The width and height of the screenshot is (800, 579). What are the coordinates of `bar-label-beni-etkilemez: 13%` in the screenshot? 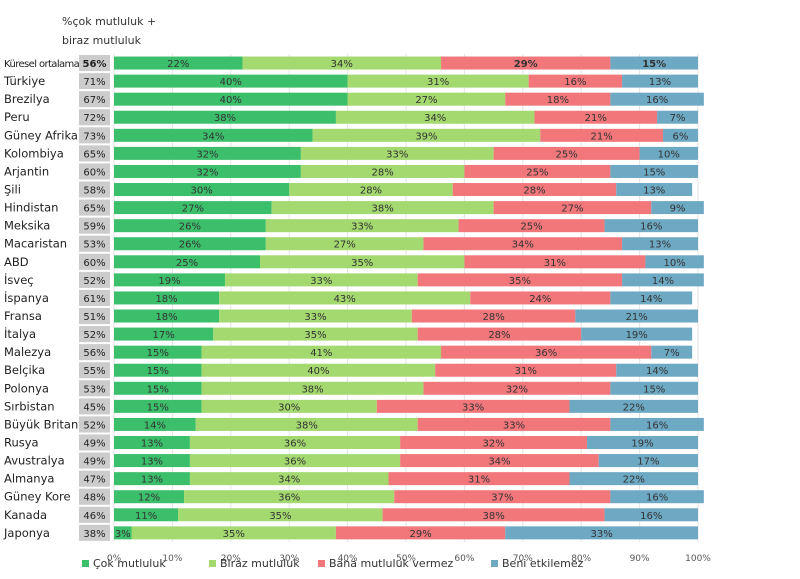 It's located at (654, 191).